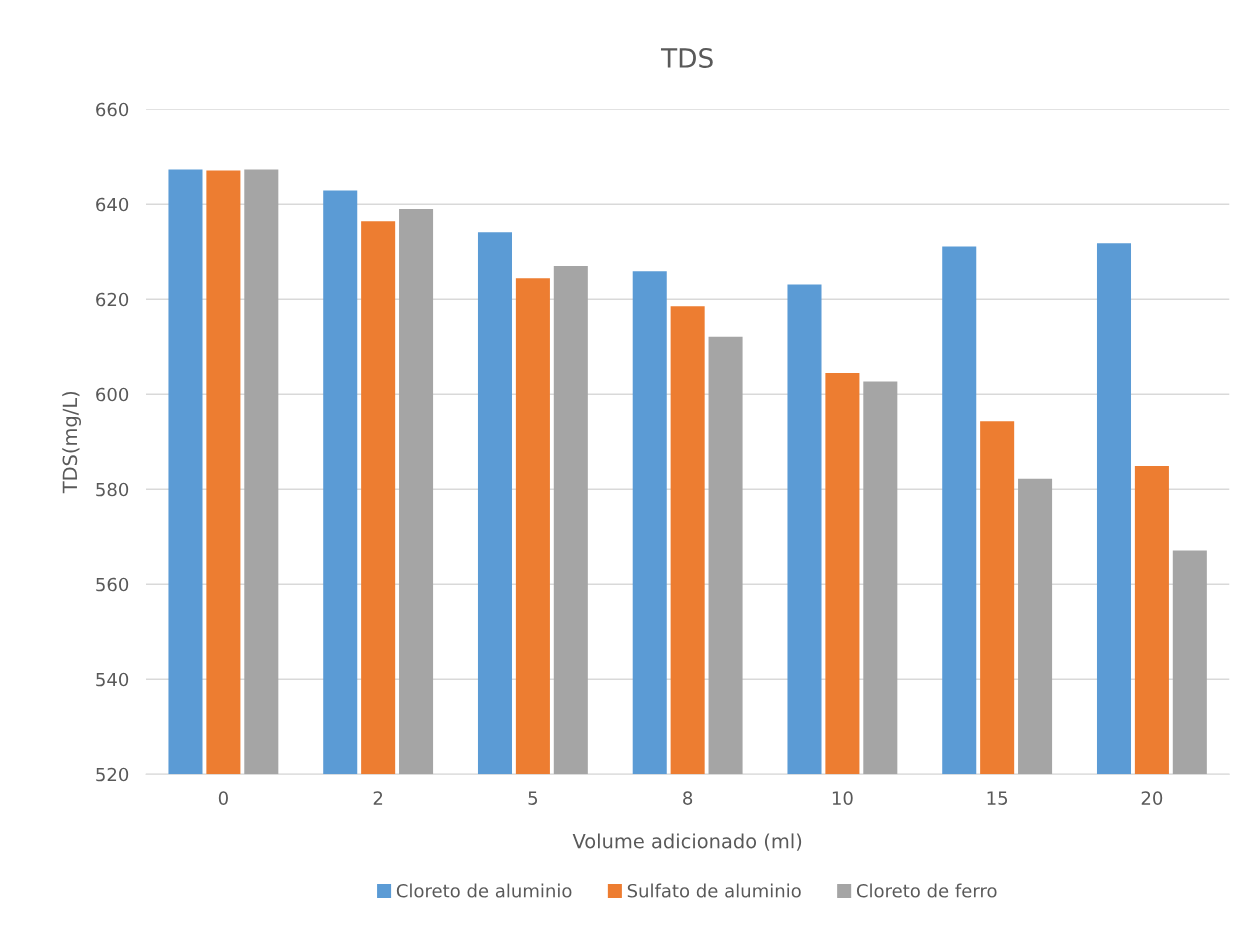 The image size is (1248, 950). What do you see at coordinates (112, 679) in the screenshot?
I see `y-tick-label: 540` at bounding box center [112, 679].